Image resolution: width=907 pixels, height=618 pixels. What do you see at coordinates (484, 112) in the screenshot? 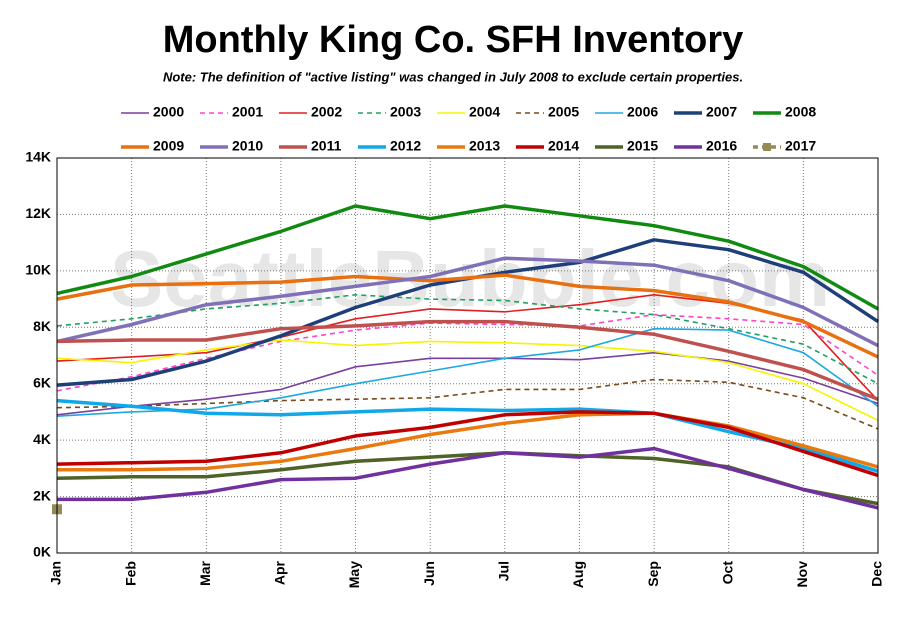
I see `legend-label: 2004` at bounding box center [484, 112].